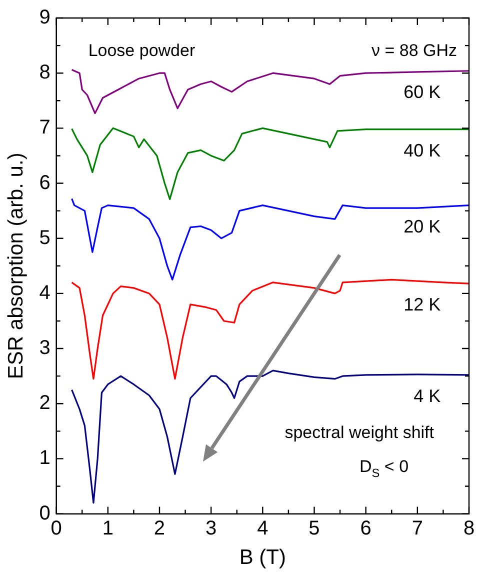 The image size is (479, 575). Describe the element at coordinates (422, 304) in the screenshot. I see `series-label: 12 K` at that location.